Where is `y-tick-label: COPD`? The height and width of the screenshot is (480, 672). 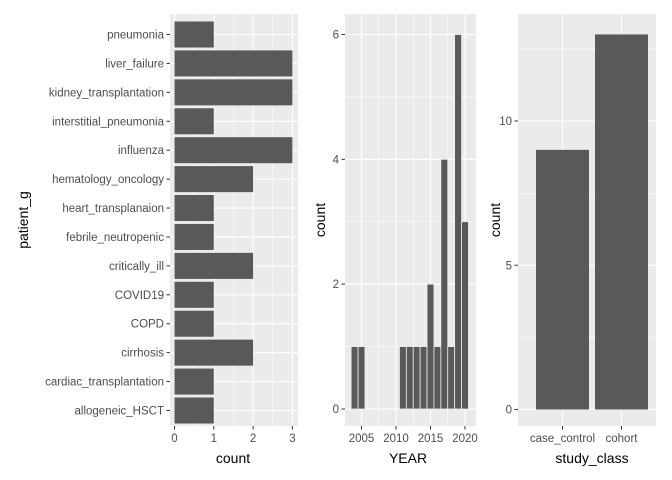
y-tick-label: COPD is located at coordinates (147, 325).